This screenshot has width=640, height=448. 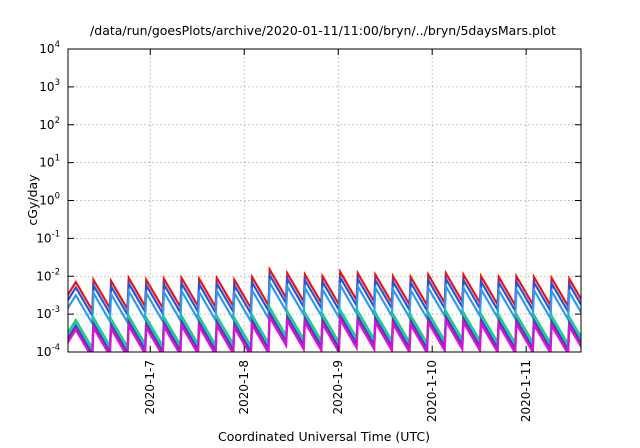 I want to click on y-tick-label: 10⁻⁴, so click(x=48, y=351).